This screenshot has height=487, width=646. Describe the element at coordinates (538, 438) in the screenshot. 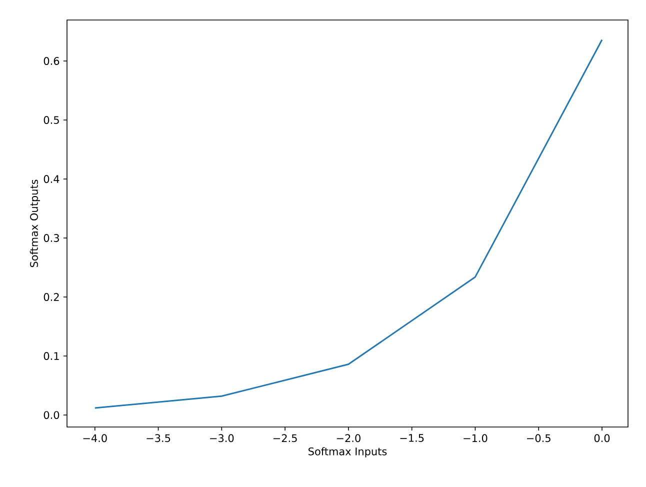

I see `x-tick-label: −0.5` at that location.